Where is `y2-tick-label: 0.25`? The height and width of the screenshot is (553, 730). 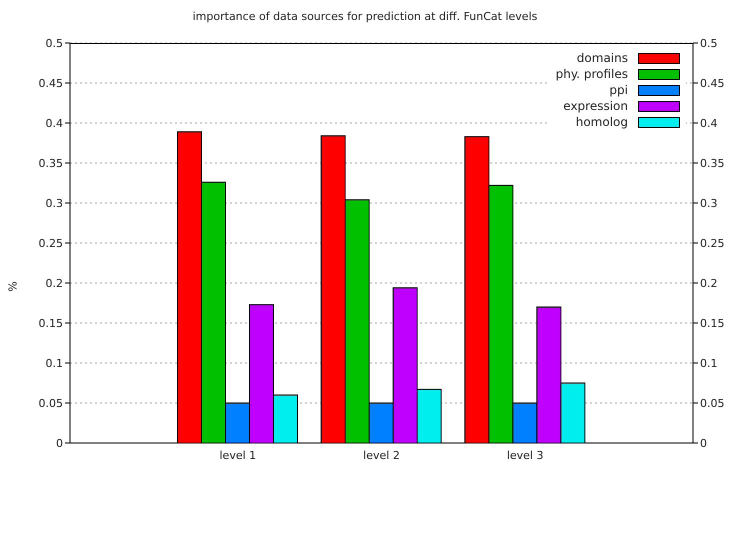 y2-tick-label: 0.25 is located at coordinates (712, 243).